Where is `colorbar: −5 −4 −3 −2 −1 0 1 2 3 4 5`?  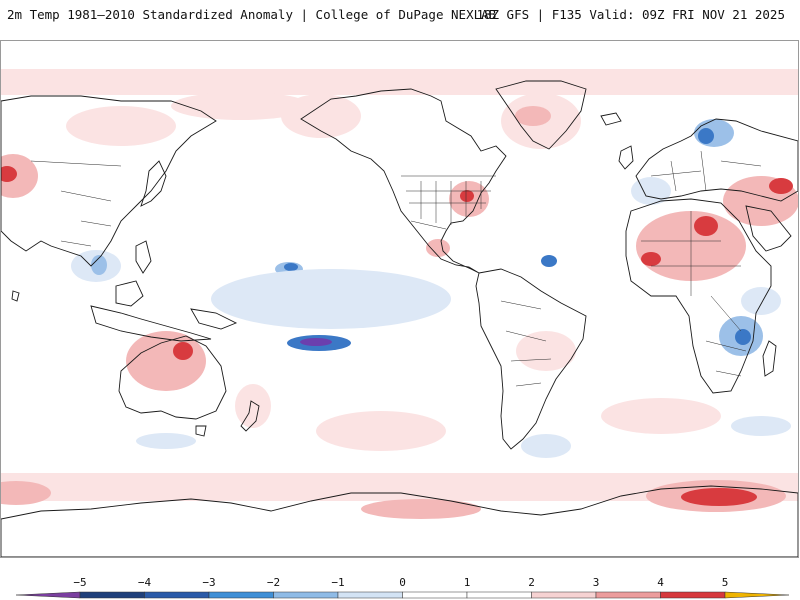 colorbar: −5 −4 −3 −2 −1 0 1 2 3 4 5 is located at coordinates (400, 587).